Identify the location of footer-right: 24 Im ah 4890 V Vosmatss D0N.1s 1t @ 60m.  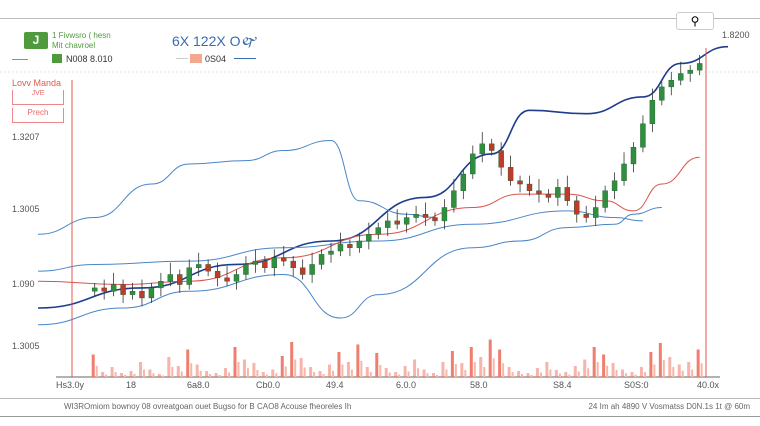
(669, 406).